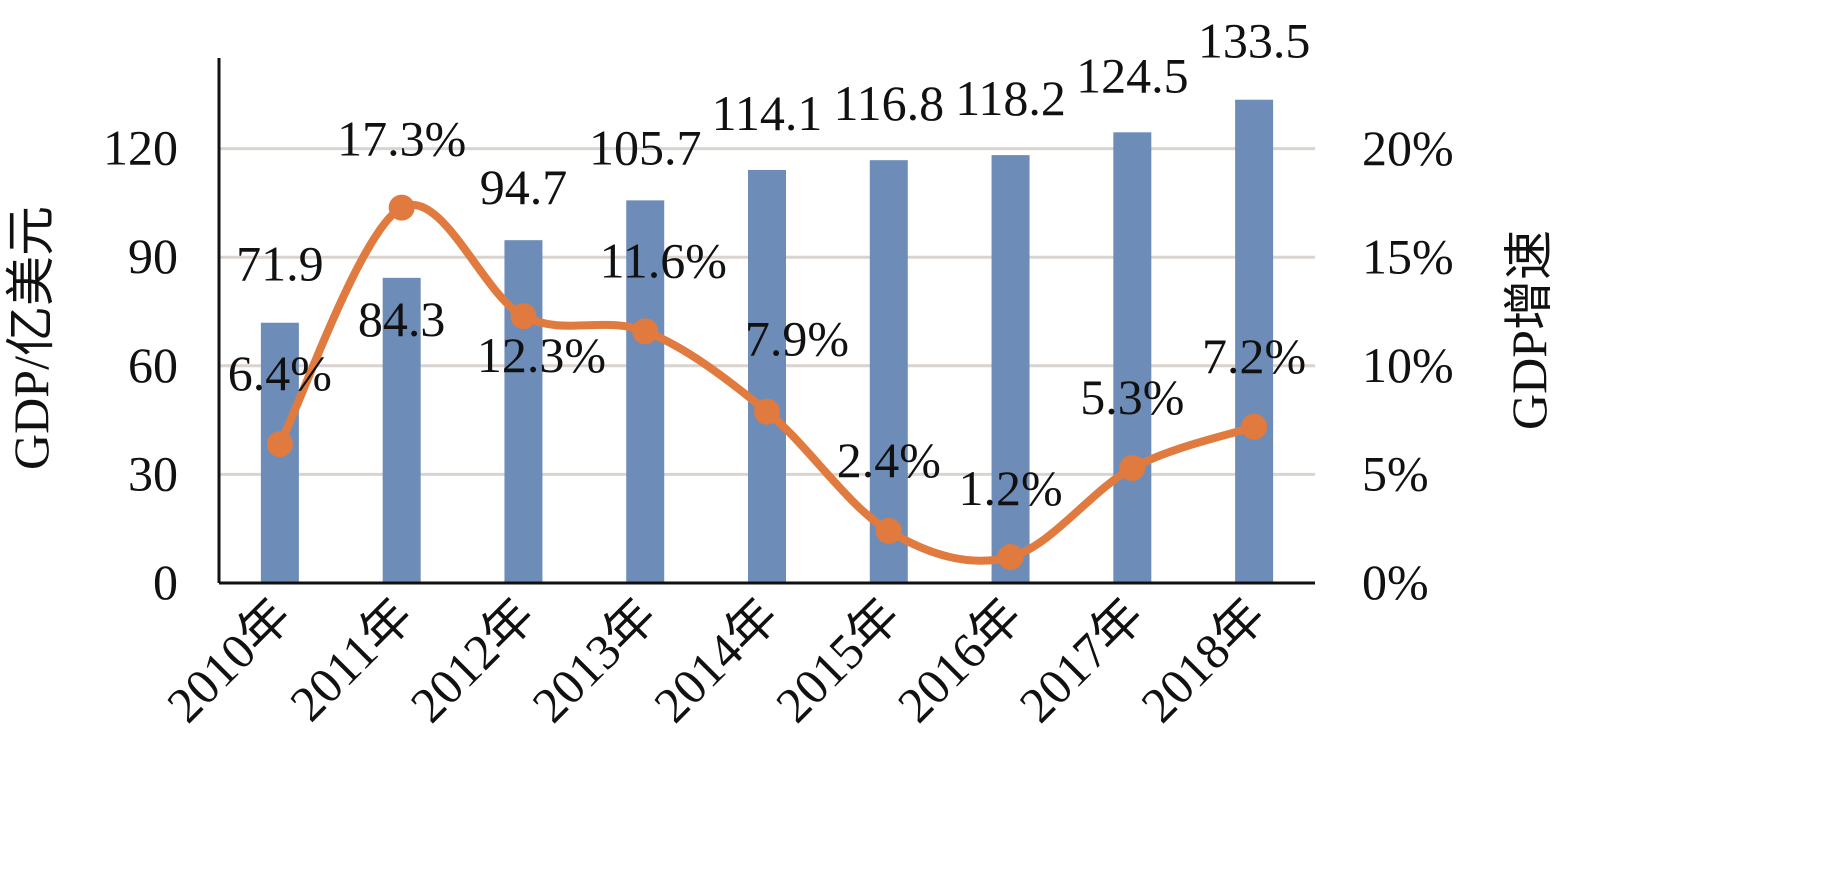  I want to click on bar-value-label: 116.8, so click(888, 103).